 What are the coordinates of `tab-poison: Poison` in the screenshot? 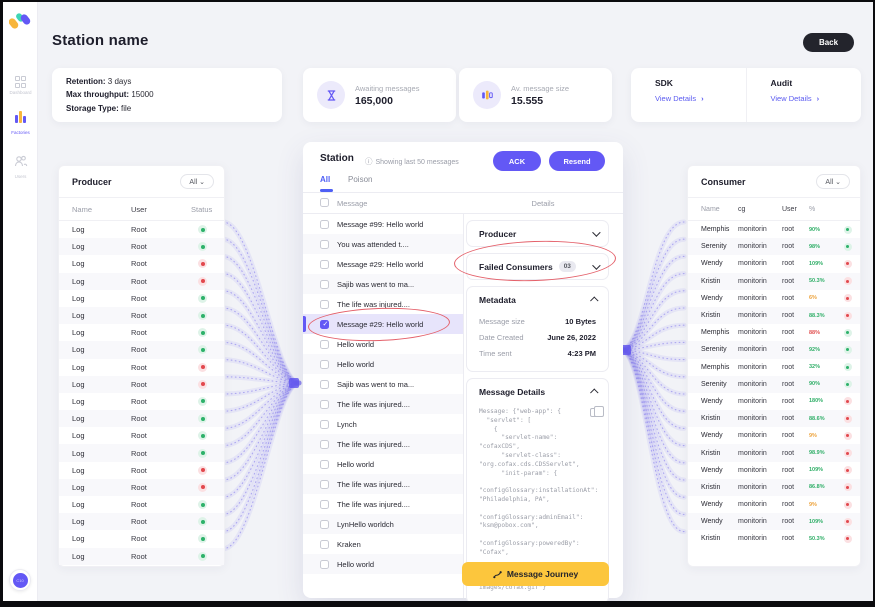 It's located at (360, 179).